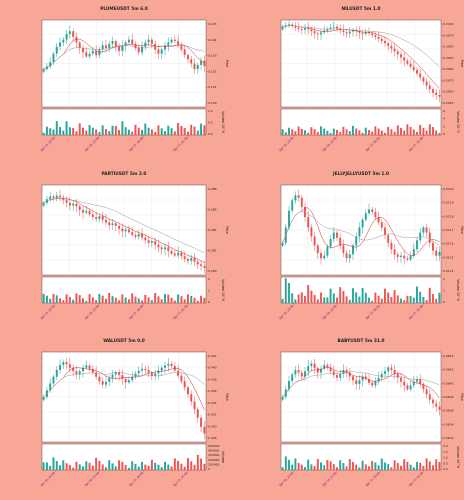 Image resolution: width=464 pixels, height=500 pixels. I want to click on price-tick-label: 0.442, so click(212, 356).